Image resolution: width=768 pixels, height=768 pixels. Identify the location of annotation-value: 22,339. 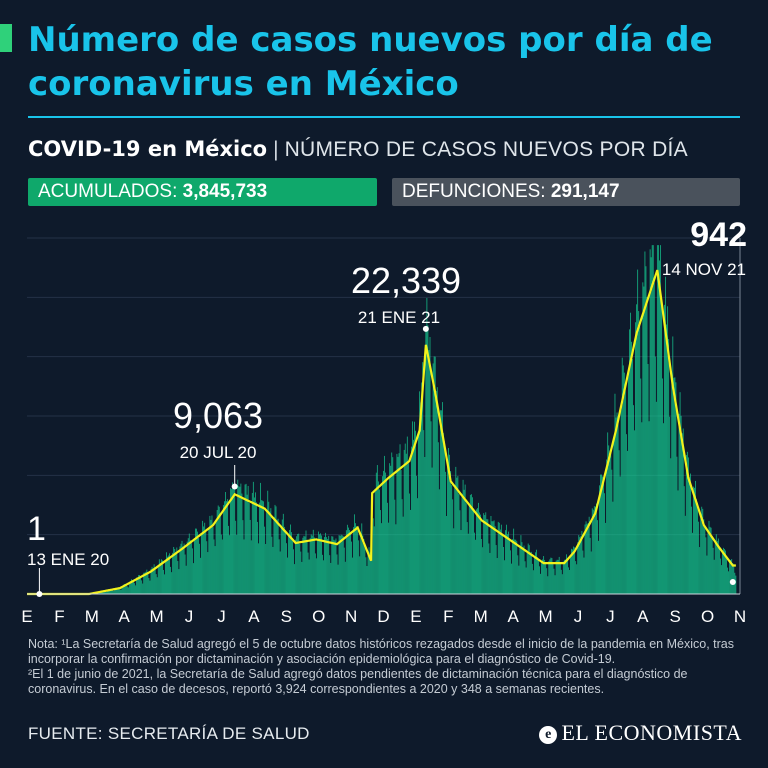
(406, 280).